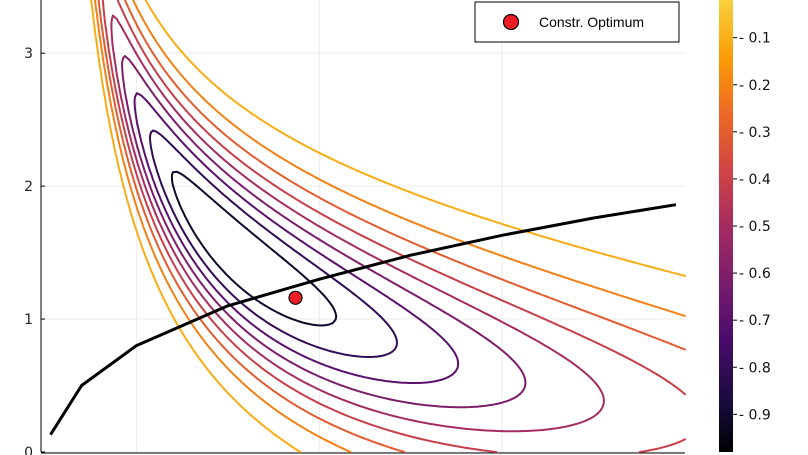  Describe the element at coordinates (755, 86) in the screenshot. I see `colorbar-tick-label: - 0.2` at that location.